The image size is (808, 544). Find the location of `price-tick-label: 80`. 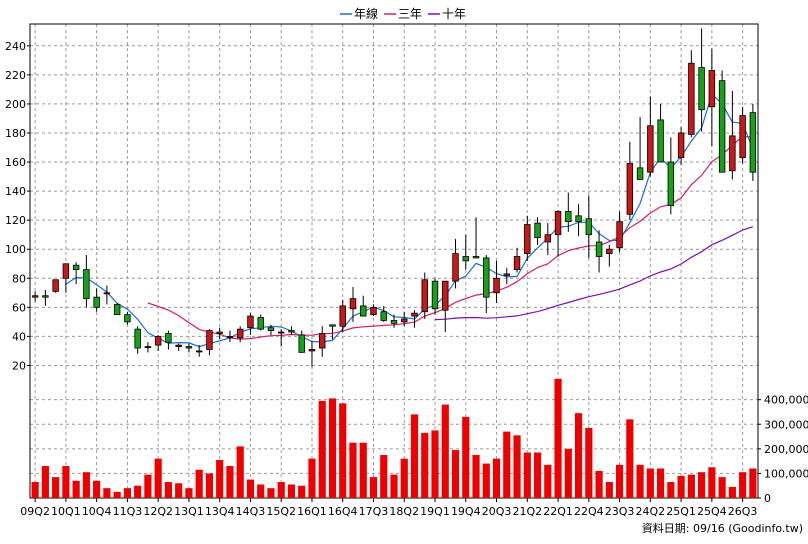

price-tick-label: 80 is located at coordinates (19, 278).